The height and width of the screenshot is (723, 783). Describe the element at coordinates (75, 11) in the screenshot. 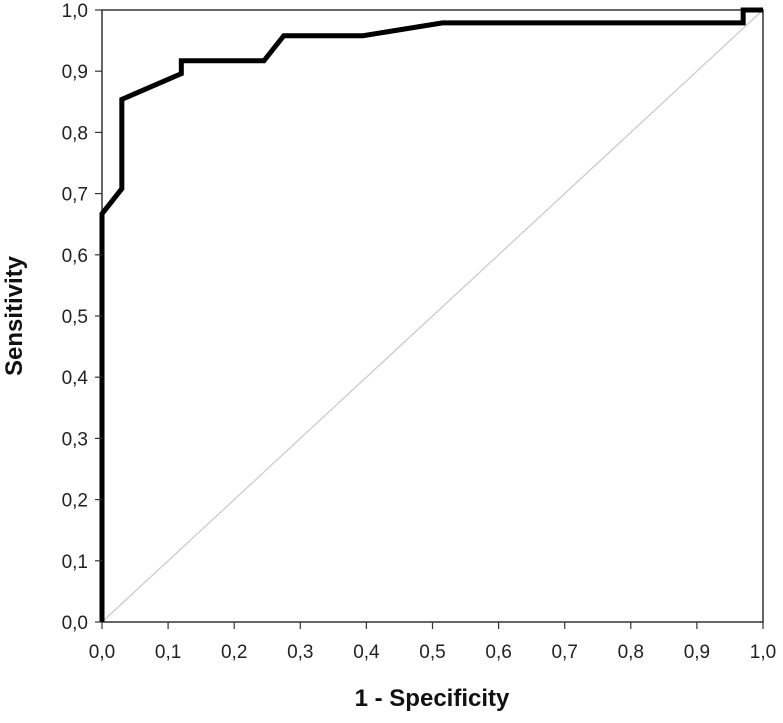

I see `y-tick-label: 1,0` at that location.